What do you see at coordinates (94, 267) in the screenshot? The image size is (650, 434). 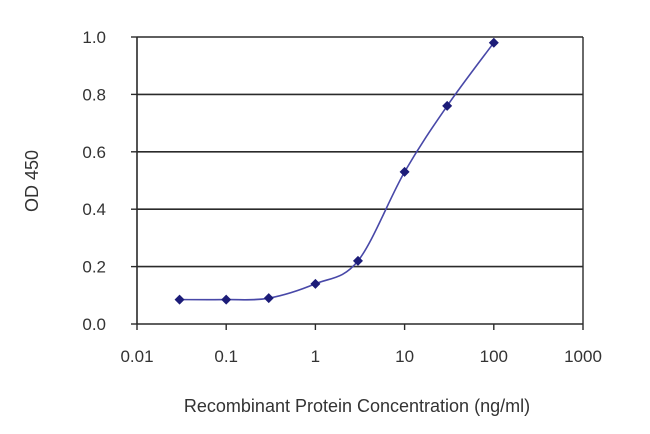 I see `y-tick-label: 0.2` at bounding box center [94, 267].